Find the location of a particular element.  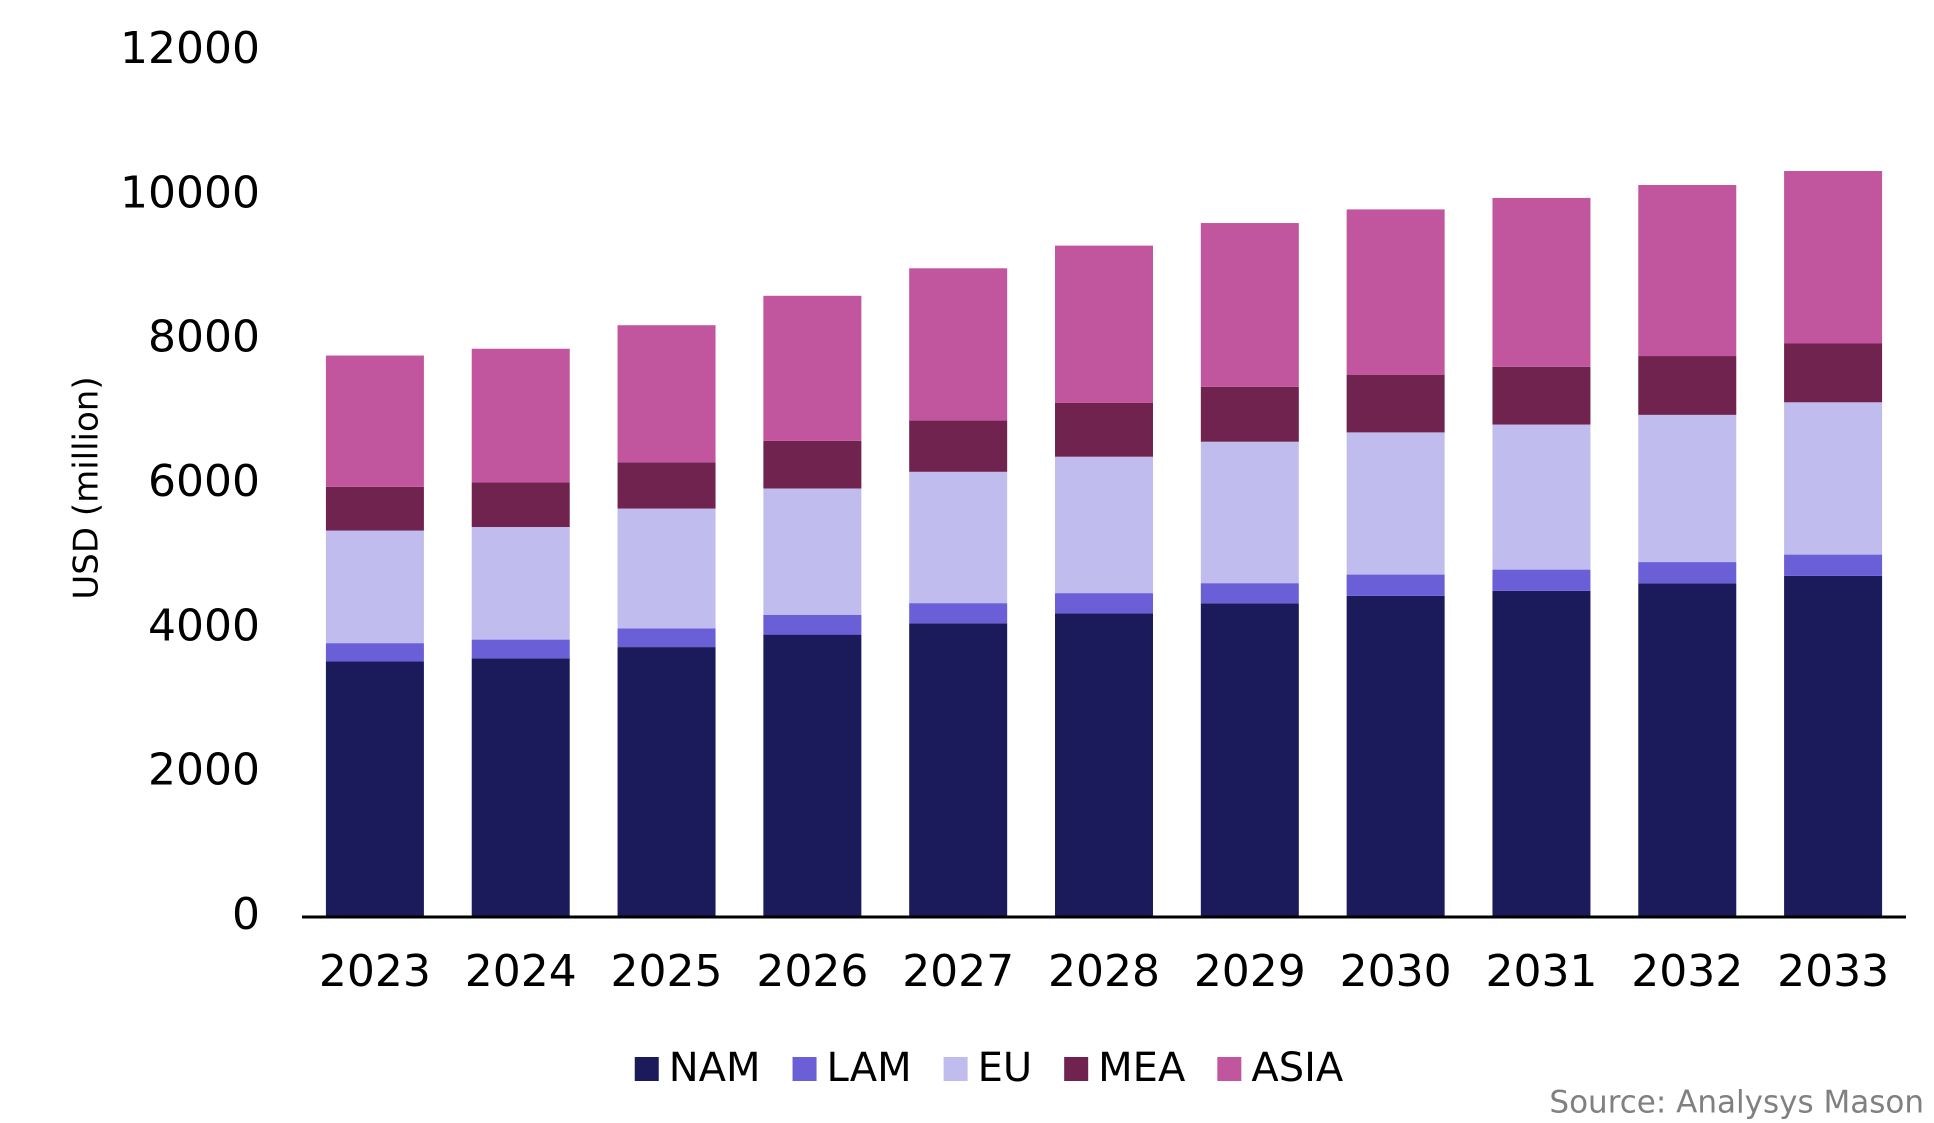

legend-label: LAM is located at coordinates (869, 1068).